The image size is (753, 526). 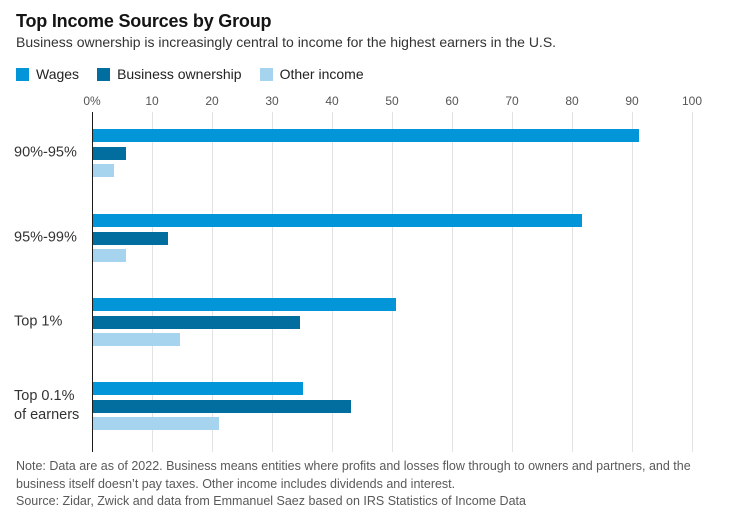 What do you see at coordinates (321, 74) in the screenshot?
I see `legend-label: Other income` at bounding box center [321, 74].